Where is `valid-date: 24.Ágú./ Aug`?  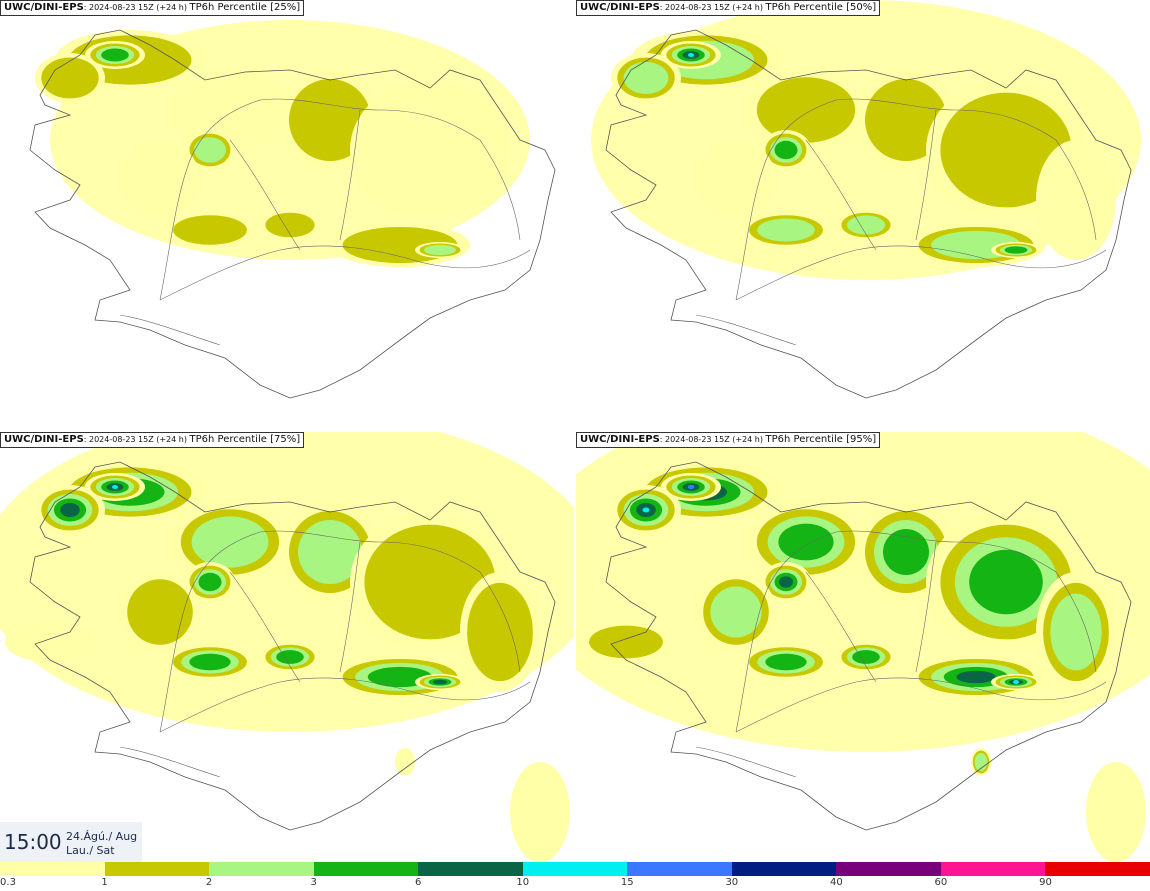 valid-date: 24.Ágú./ Aug is located at coordinates (102, 836).